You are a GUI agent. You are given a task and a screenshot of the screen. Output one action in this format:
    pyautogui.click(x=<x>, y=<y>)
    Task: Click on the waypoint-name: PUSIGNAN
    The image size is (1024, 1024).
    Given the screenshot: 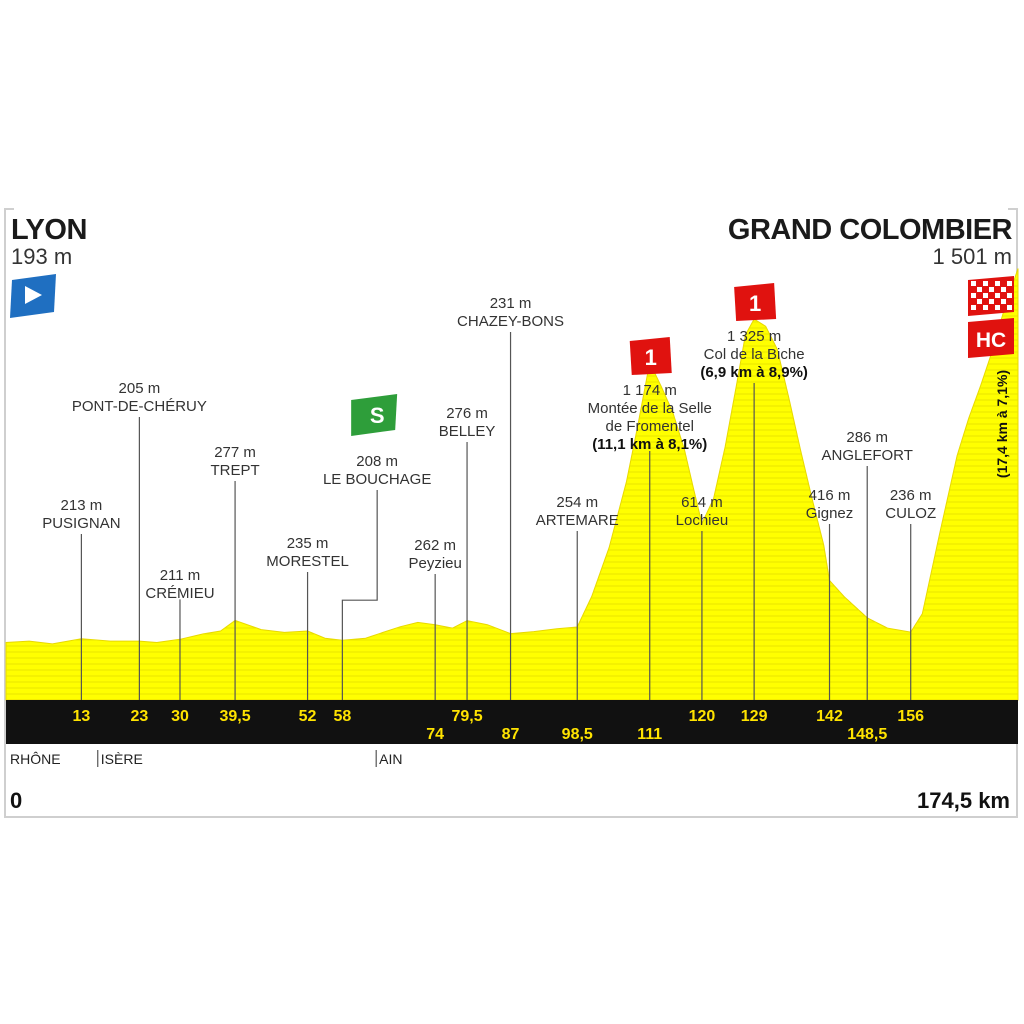 What is the action you would take?
    pyautogui.click(x=81, y=523)
    